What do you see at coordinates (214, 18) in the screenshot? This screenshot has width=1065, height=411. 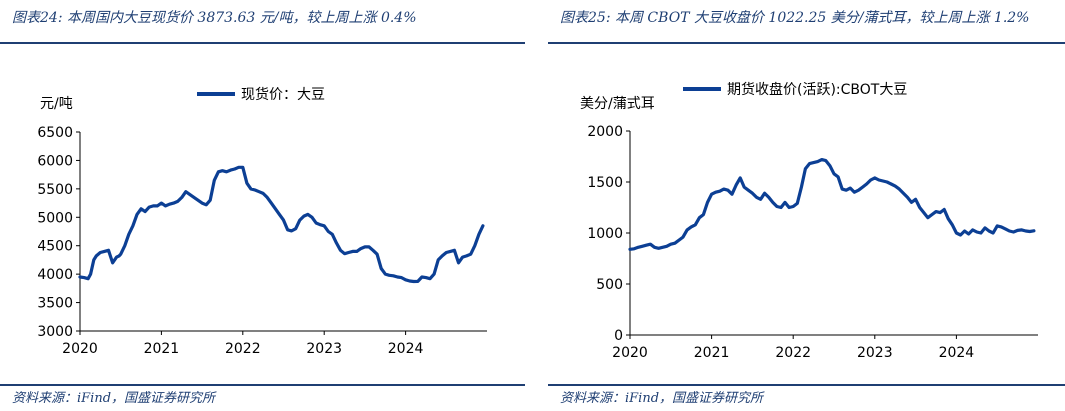 I see `figure-title: 图表24: 本周国内大豆现货价 3873.63 元/吨，较上周上涨 0.4%` at bounding box center [214, 18].